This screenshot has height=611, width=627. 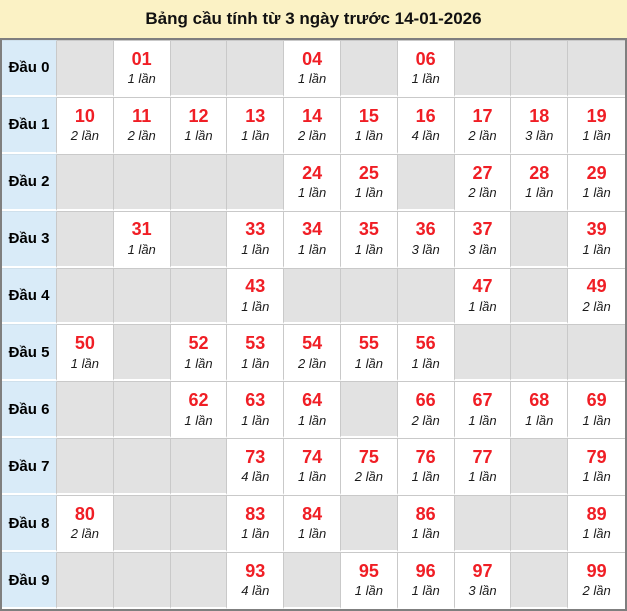 I want to click on number-cell-89: 89 1 lần, so click(x=596, y=524).